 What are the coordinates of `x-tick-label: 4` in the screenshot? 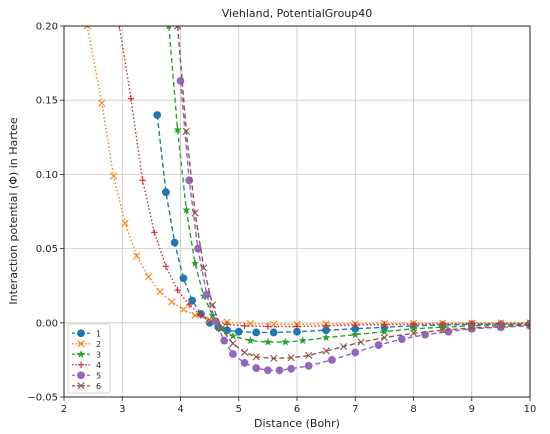 It's located at (180, 409).